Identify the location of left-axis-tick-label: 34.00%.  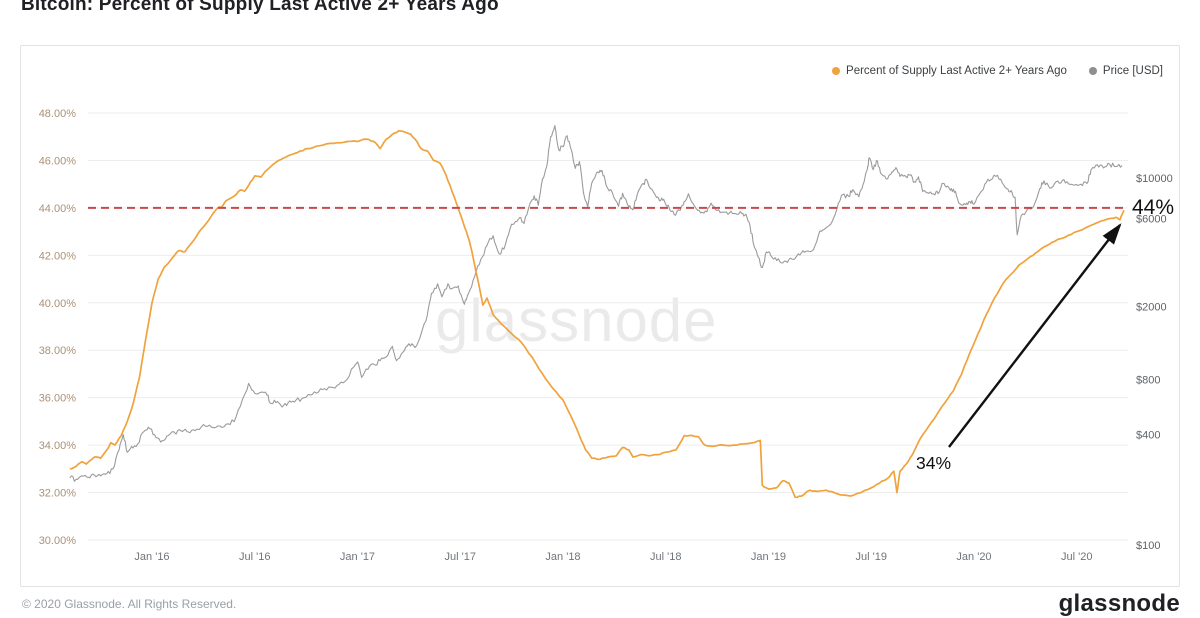
(58, 446).